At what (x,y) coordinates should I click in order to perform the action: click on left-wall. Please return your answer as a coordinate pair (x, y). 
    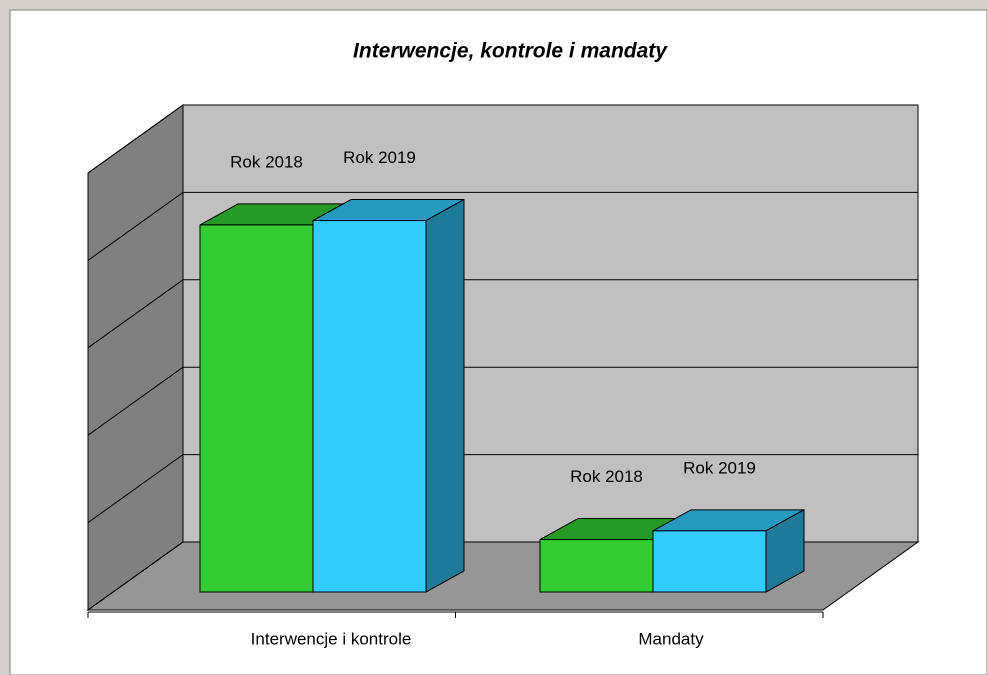
    Looking at the image, I should click on (135, 357).